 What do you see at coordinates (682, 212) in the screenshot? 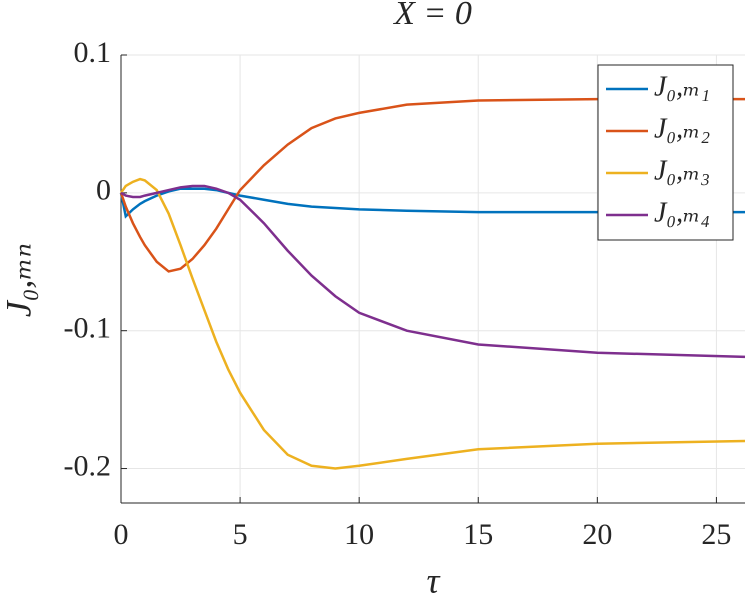
I see `legend-label: J₀,ₘ₄` at bounding box center [682, 212].